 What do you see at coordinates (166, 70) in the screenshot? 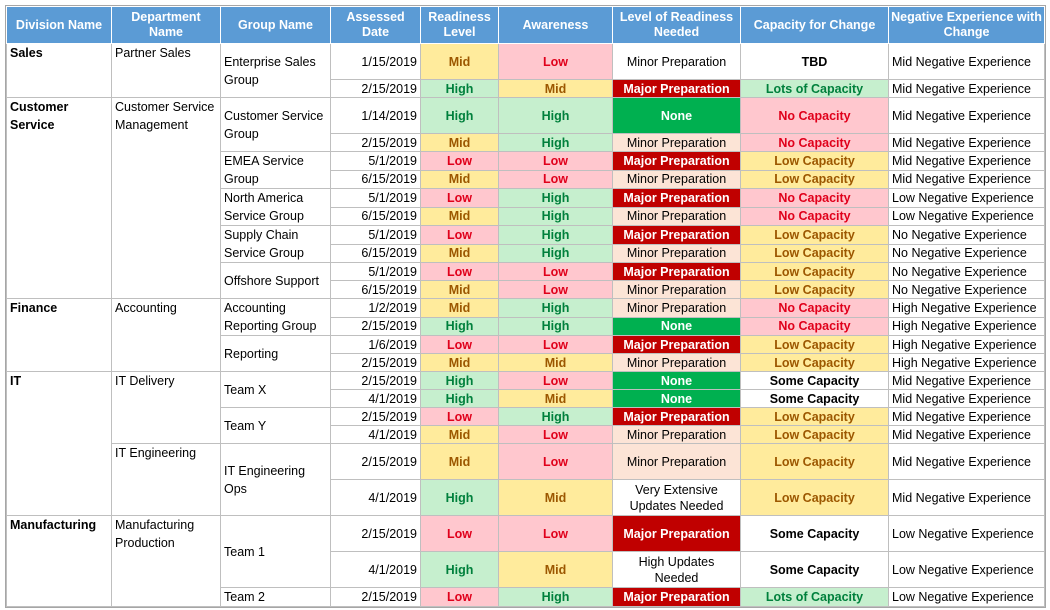
I see `department-cell: Partner Sales` at bounding box center [166, 70].